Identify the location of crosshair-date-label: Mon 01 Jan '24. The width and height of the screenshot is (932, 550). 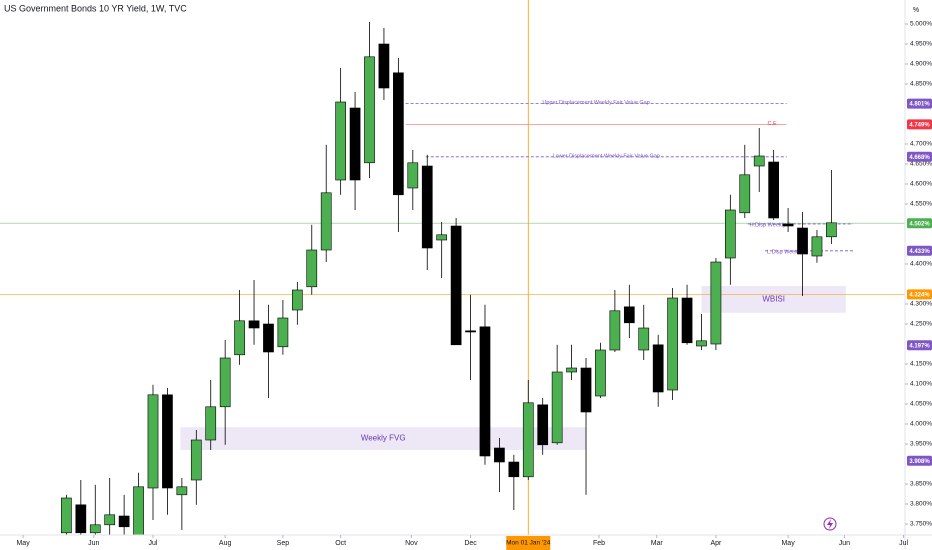
(528, 543).